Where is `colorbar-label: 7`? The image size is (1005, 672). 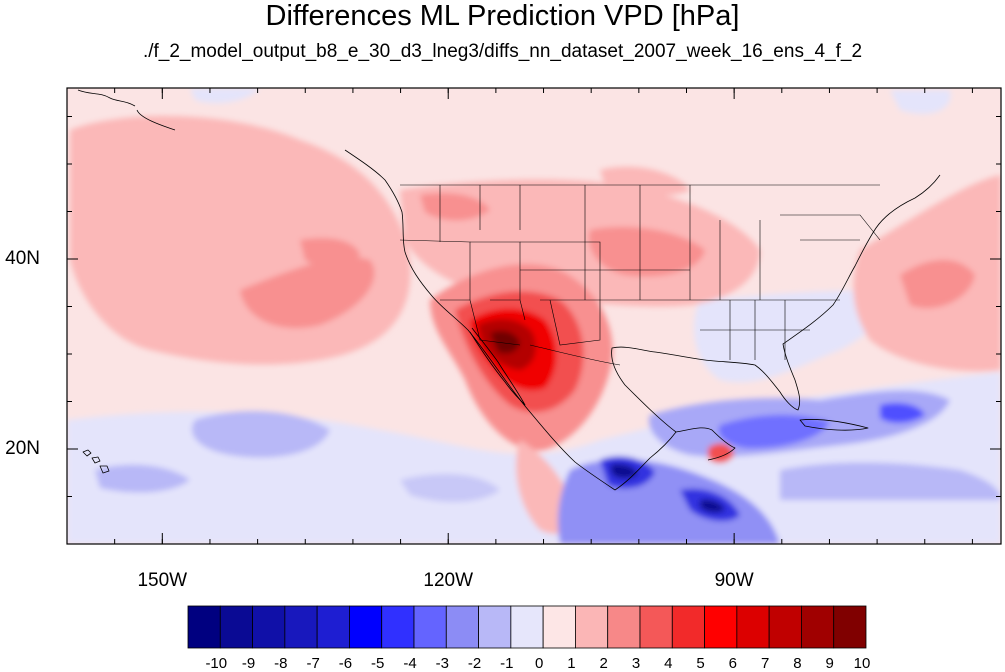
colorbar-label: 7 is located at coordinates (765, 663).